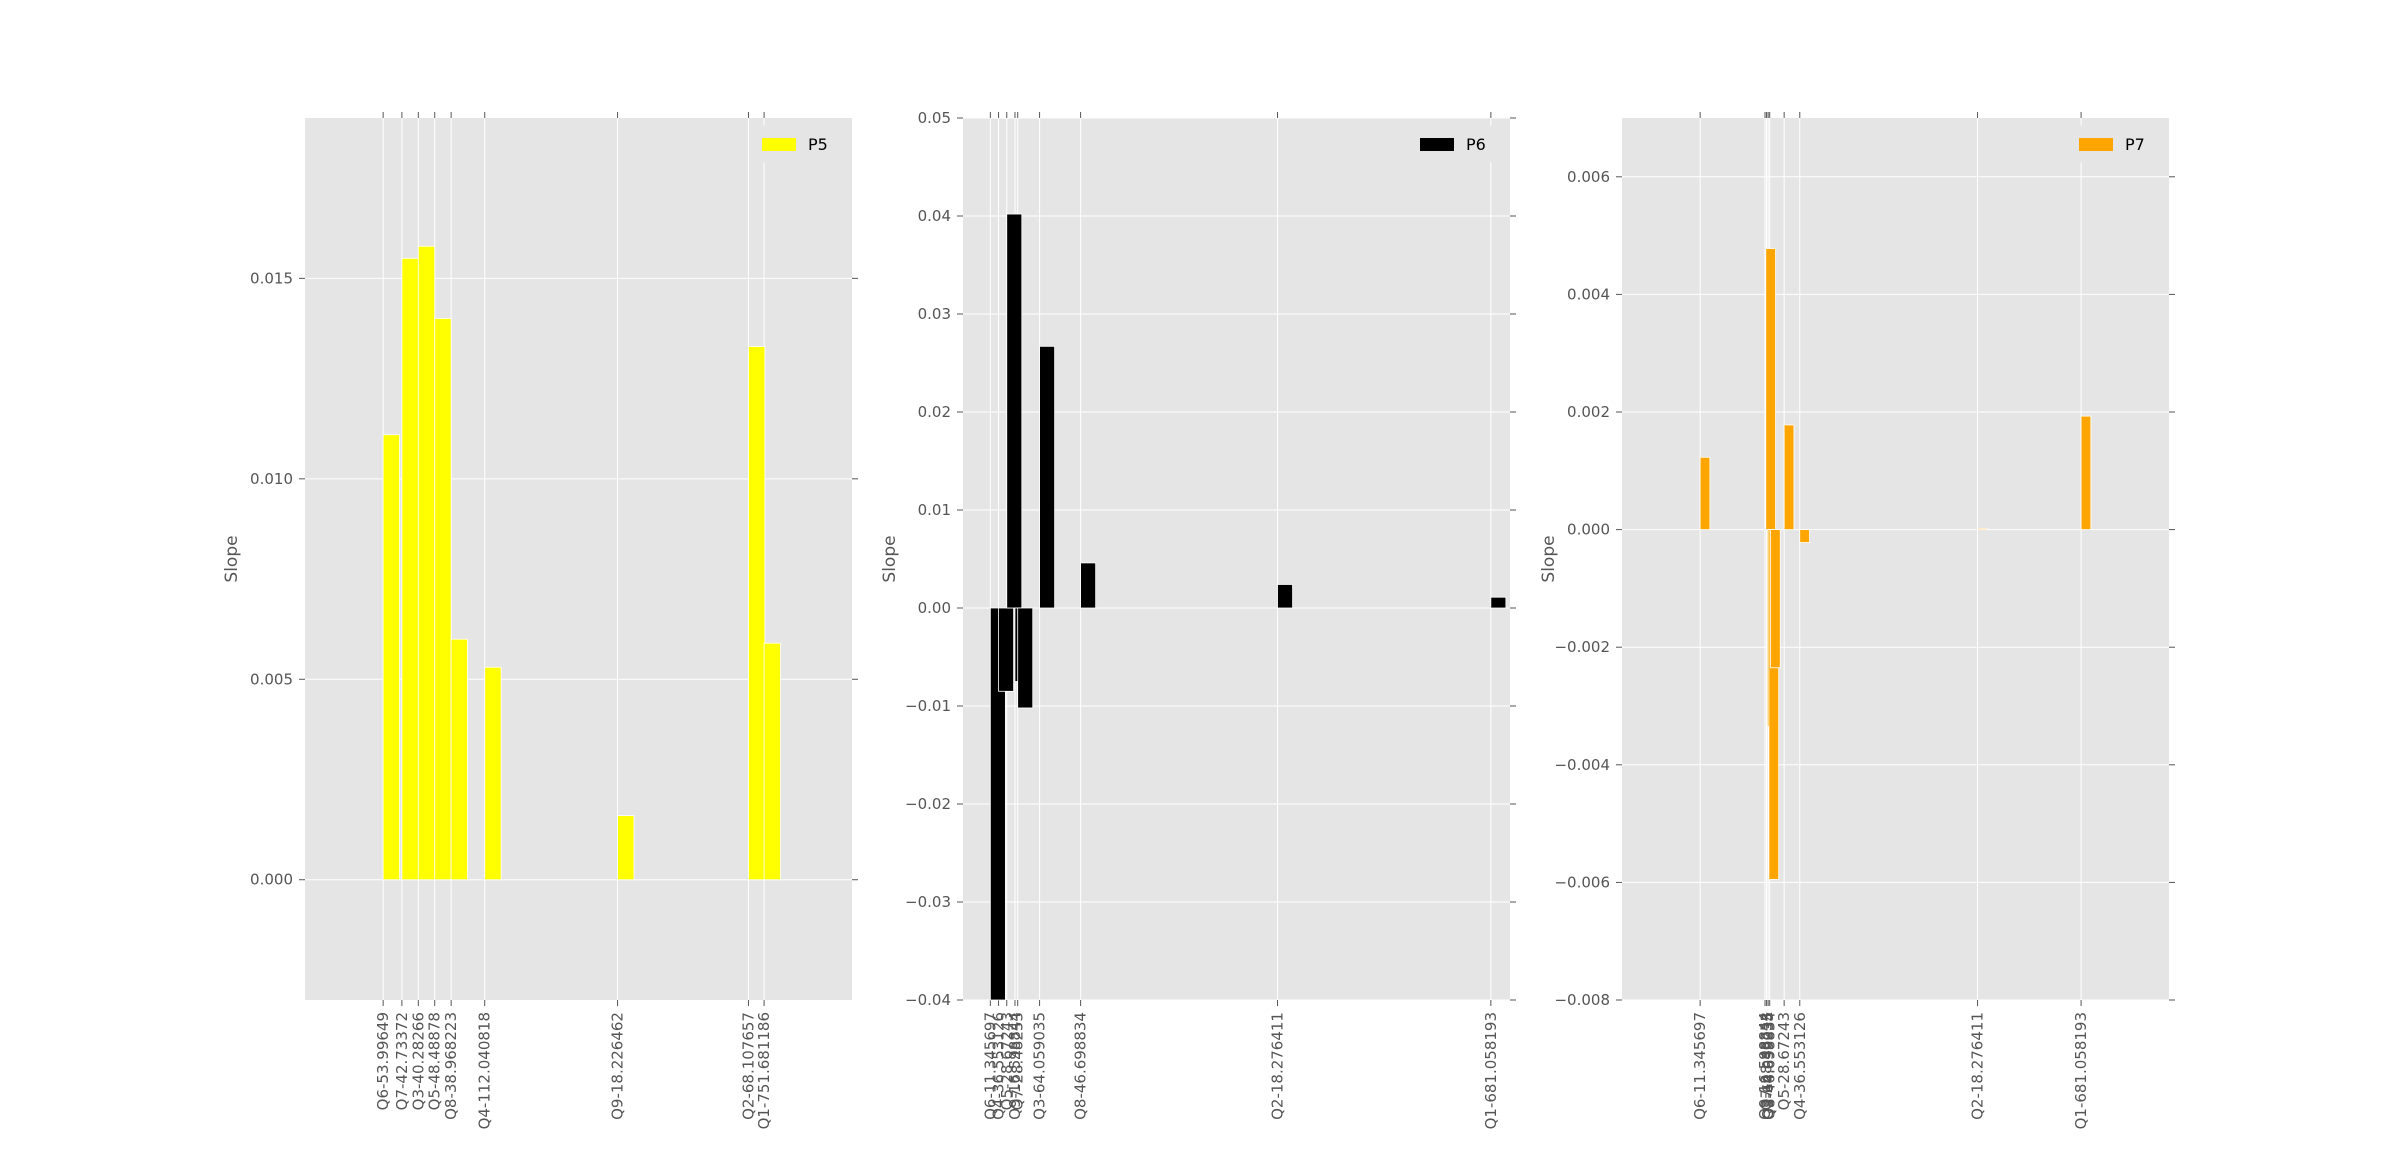 The image size is (2400, 1172). What do you see at coordinates (2116, 144) in the screenshot?
I see `legend: P7` at bounding box center [2116, 144].